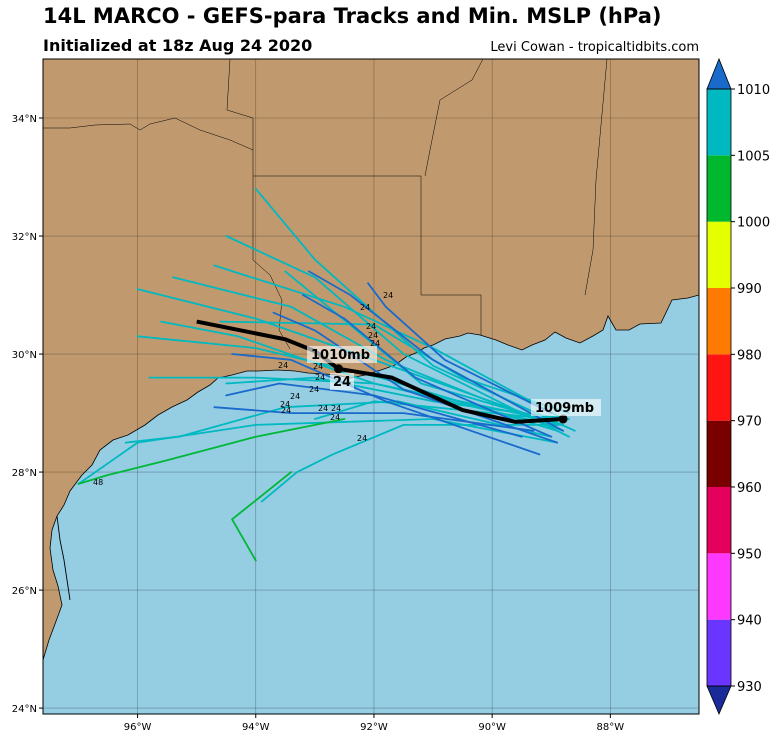  What do you see at coordinates (24, 473) in the screenshot?
I see `lat-tick-label: 28°N` at bounding box center [24, 473].